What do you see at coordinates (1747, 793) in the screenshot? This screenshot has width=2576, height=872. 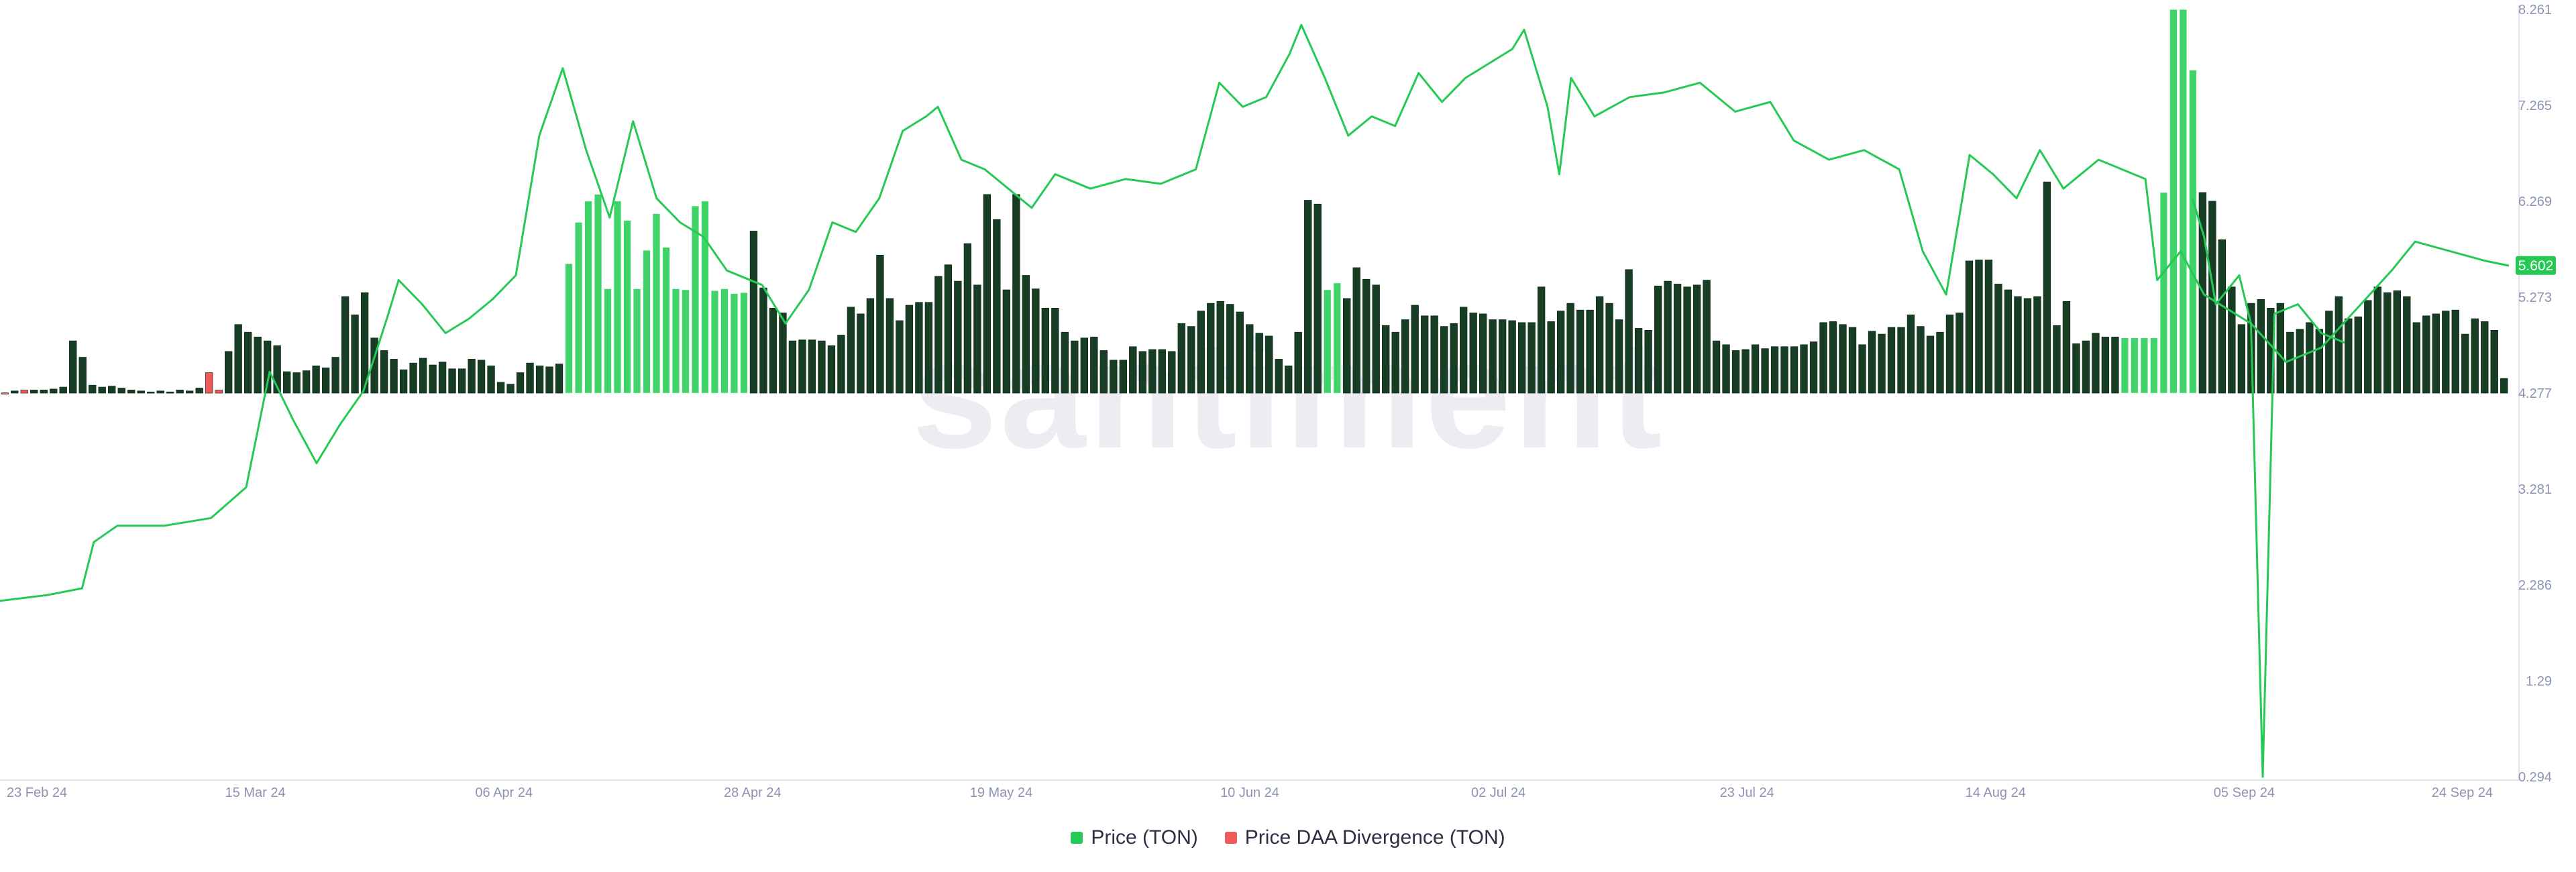 I see `x-tick-label: 23 Jul 24` at bounding box center [1747, 793].